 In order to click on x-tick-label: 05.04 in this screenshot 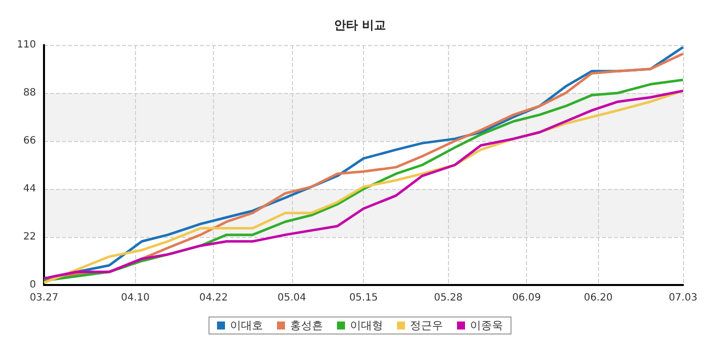, I will do `click(291, 298)`.